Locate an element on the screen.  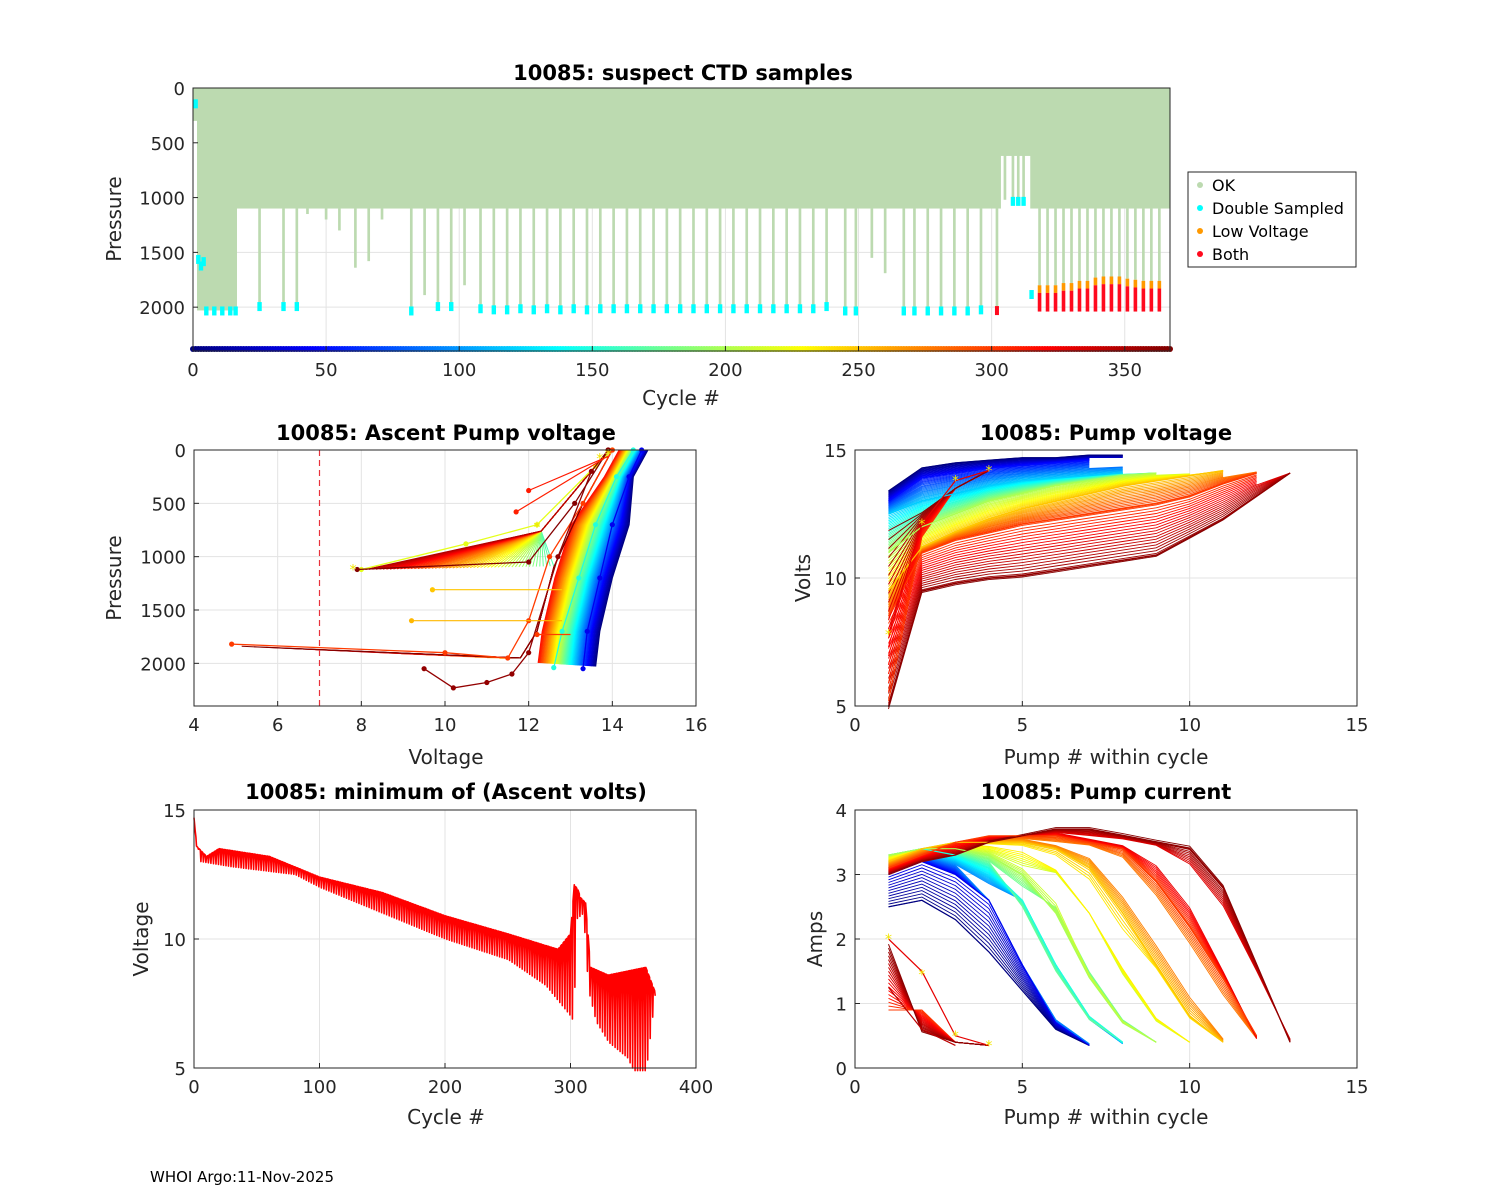
min-voltage-series is located at coordinates (424, 944).